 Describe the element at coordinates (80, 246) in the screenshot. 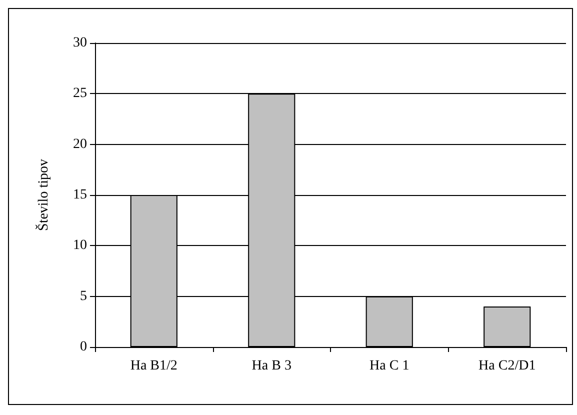

I see `y-tick-label: 10` at that location.